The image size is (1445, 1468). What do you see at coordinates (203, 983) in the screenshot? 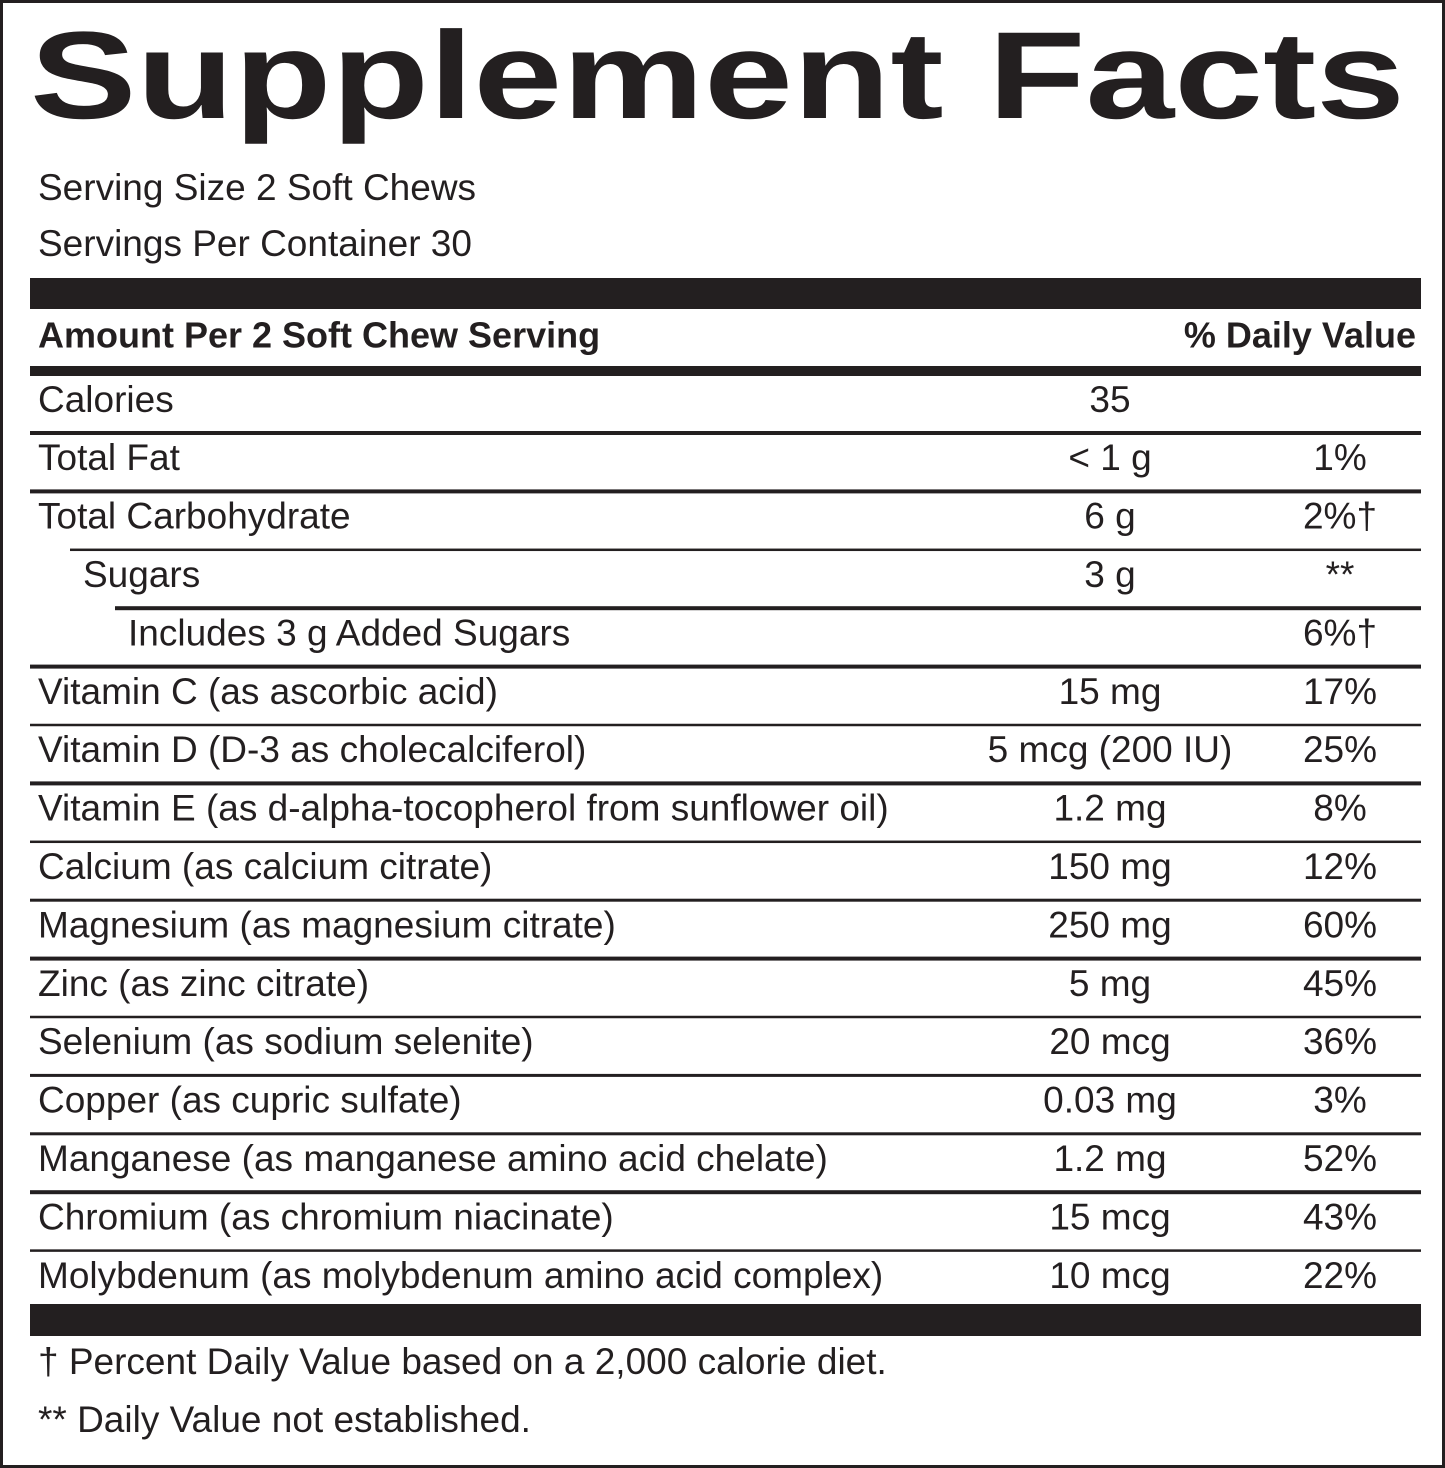
I see `nutrient-name: Zinc (as zinc citrate)` at bounding box center [203, 983].